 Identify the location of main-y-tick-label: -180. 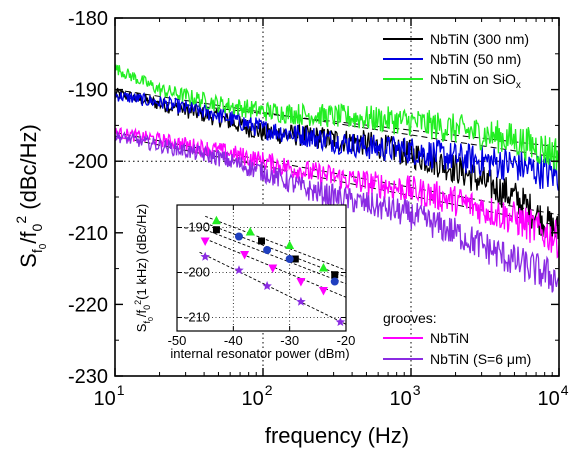
(88, 19).